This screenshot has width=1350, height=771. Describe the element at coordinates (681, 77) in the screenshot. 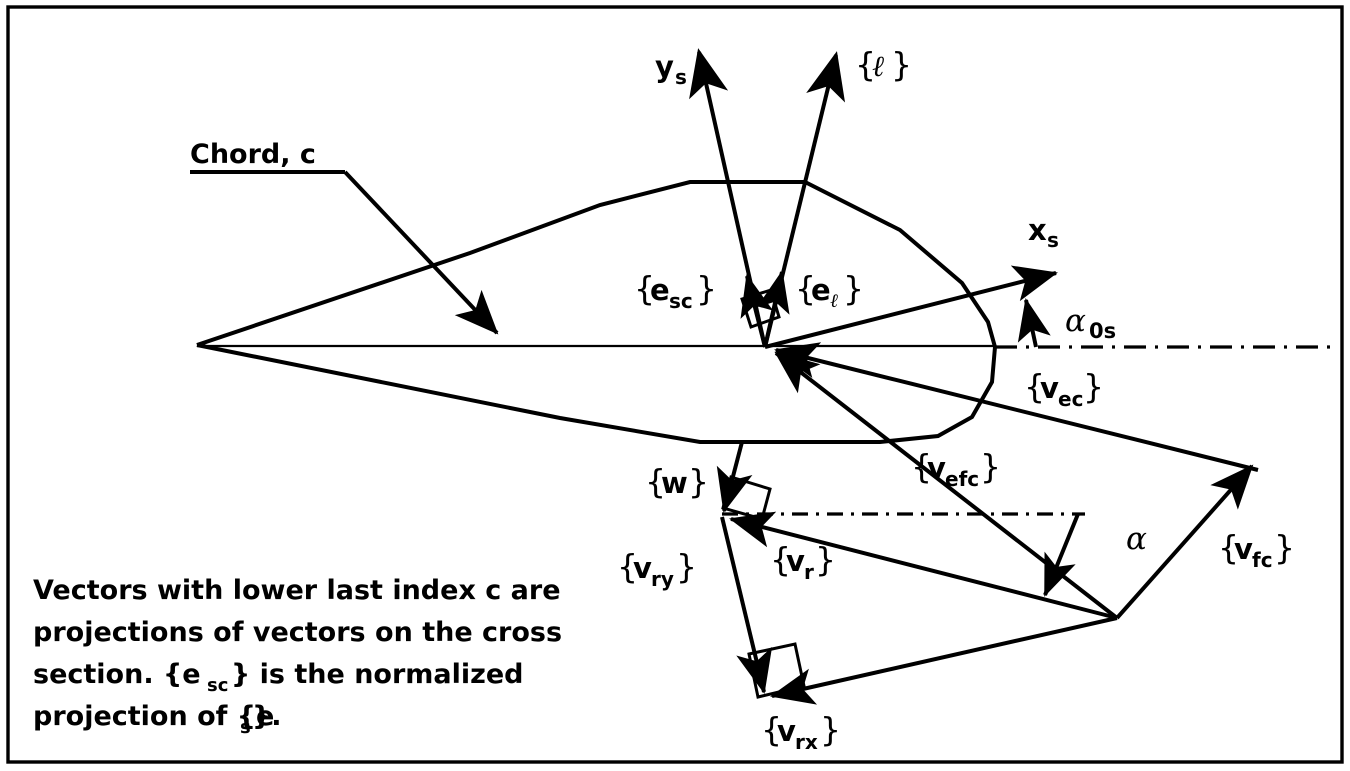

I see `ys-subscript: s` at that location.